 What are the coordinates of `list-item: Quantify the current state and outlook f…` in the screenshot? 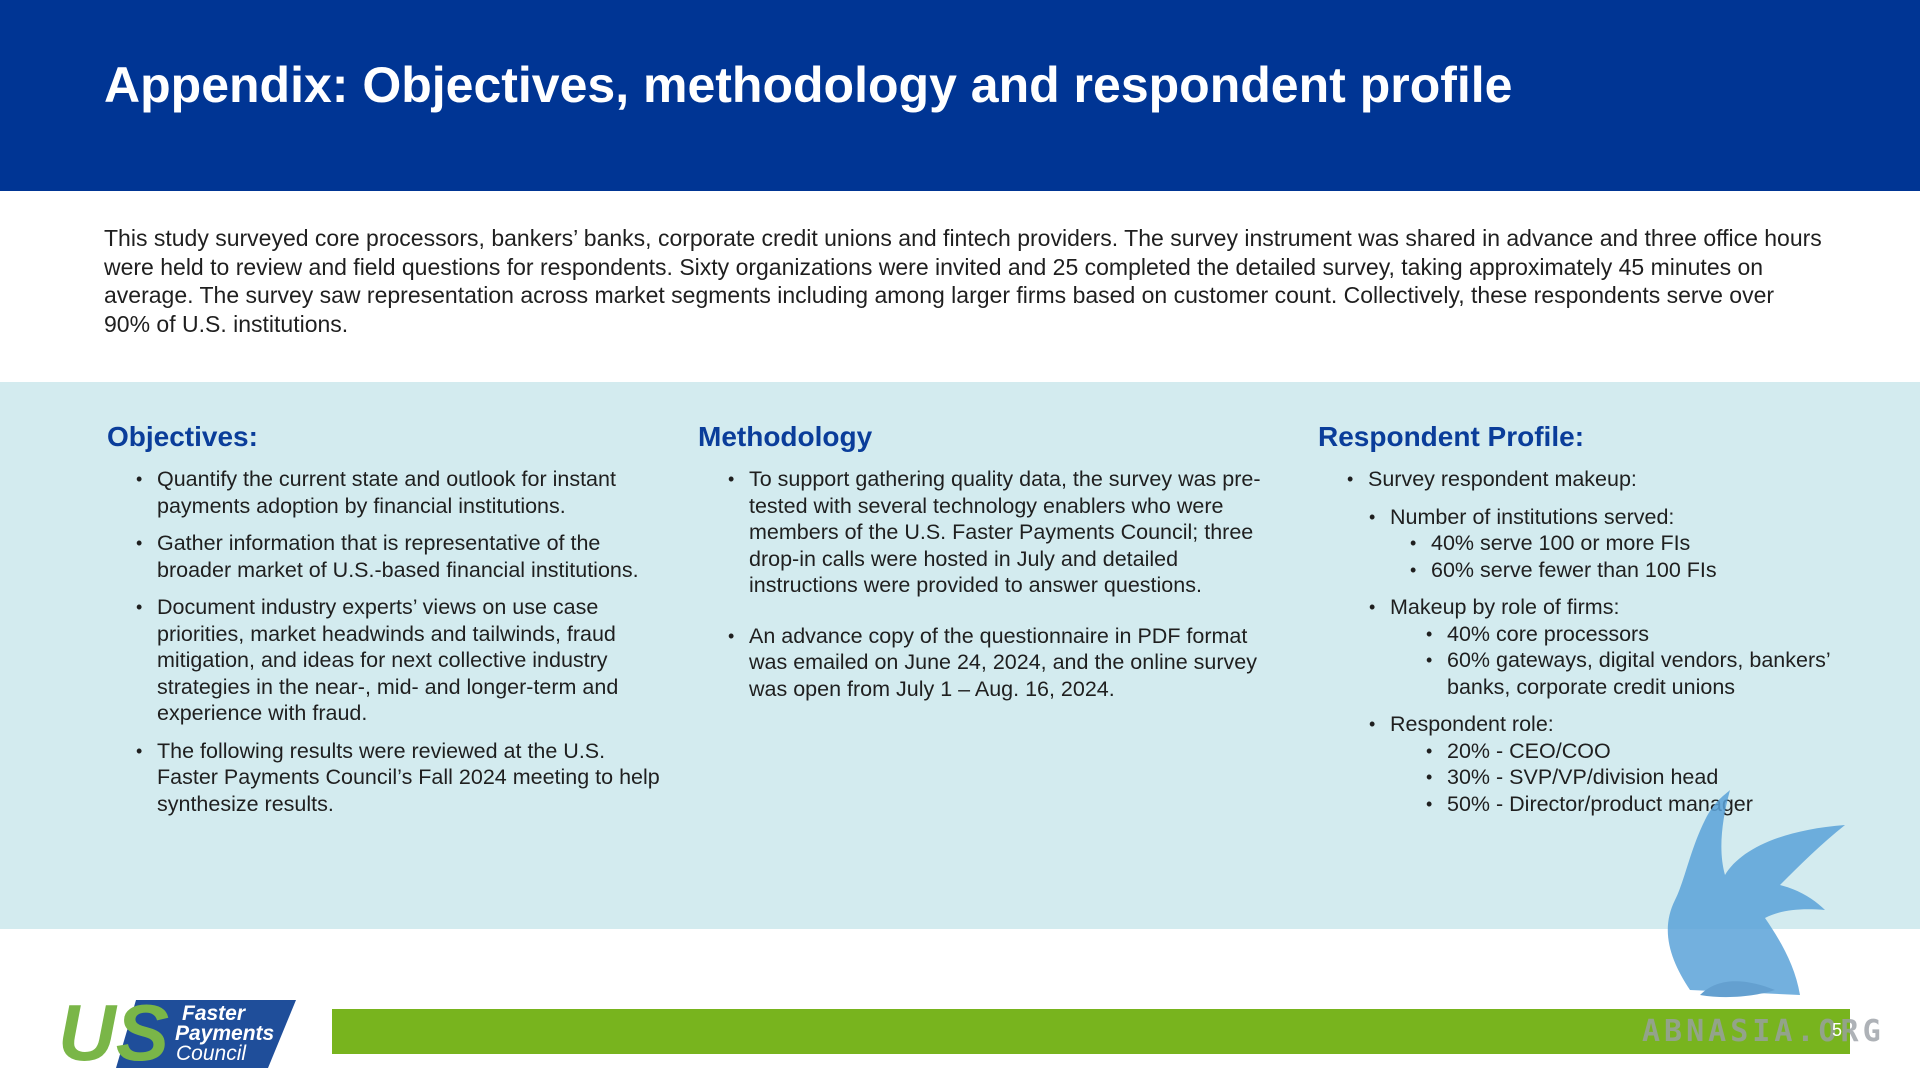 It's located at (401, 492).